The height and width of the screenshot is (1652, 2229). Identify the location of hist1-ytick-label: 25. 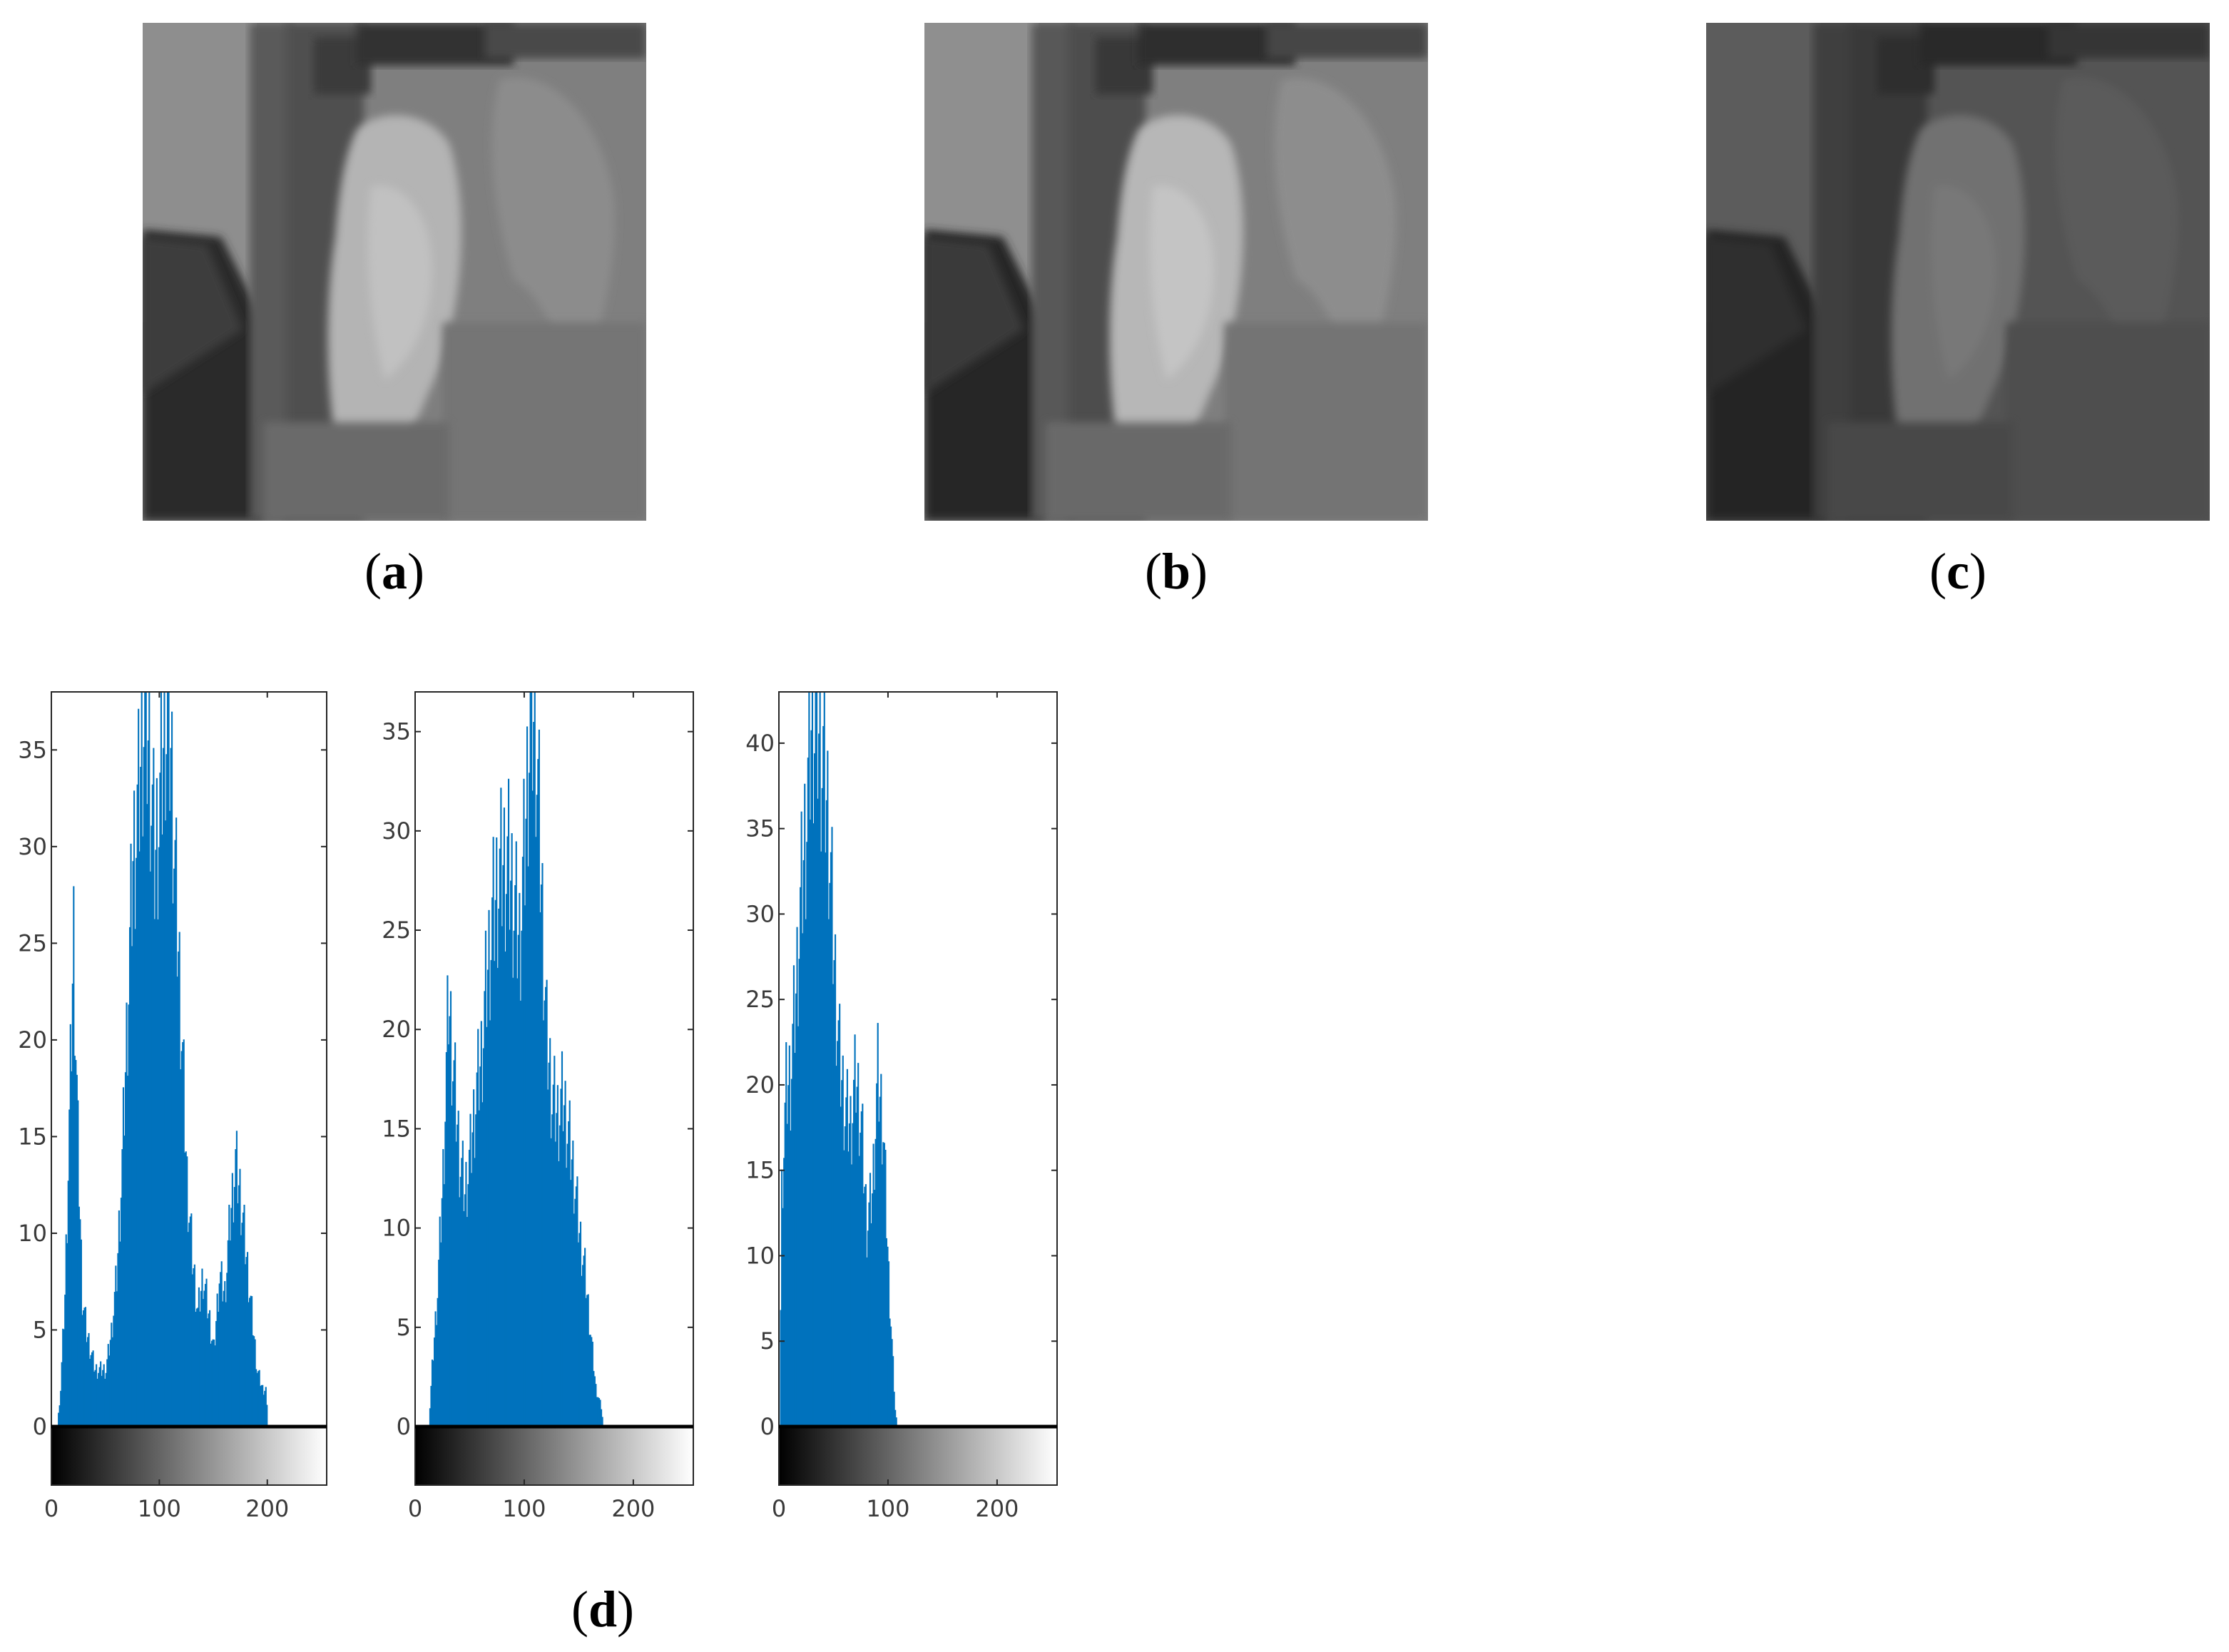
(33, 943).